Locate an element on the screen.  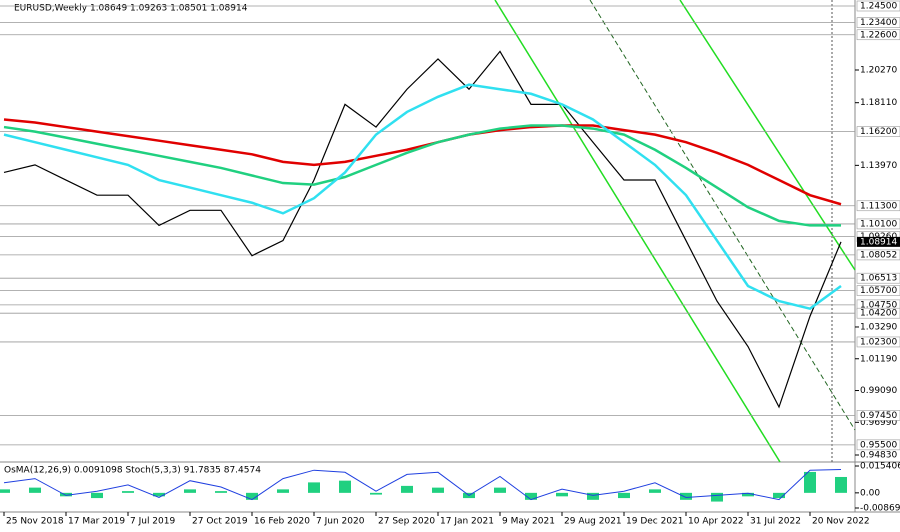
y-tick-label: 0.0154064 is located at coordinates (880, 467).